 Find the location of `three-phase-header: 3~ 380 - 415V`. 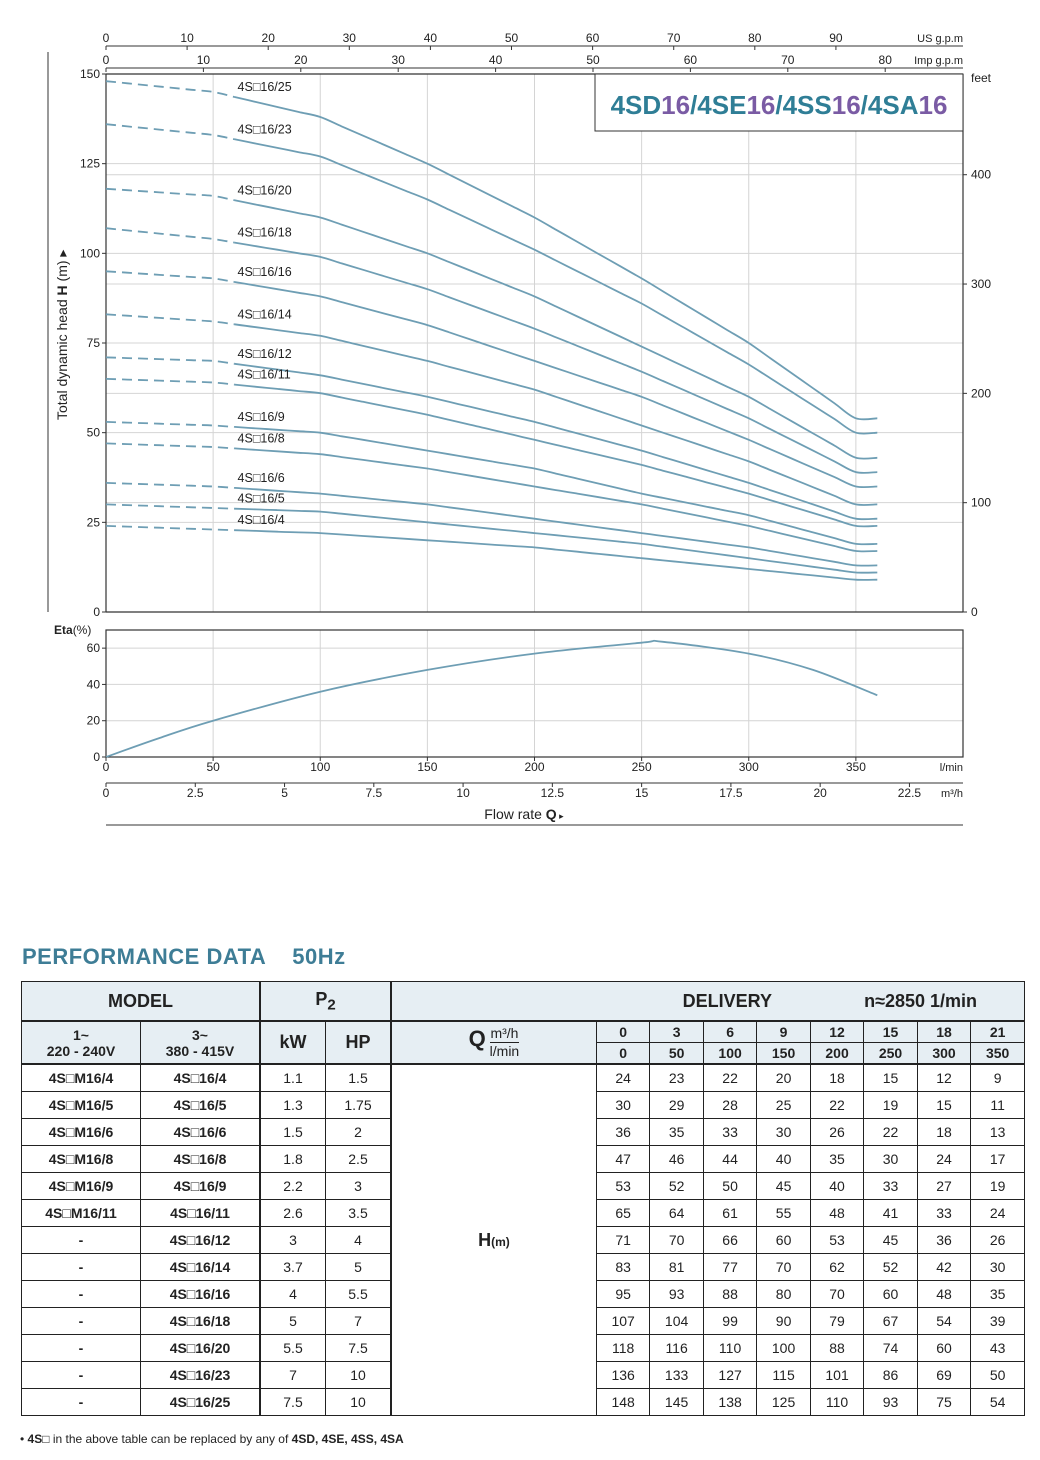

three-phase-header: 3~ 380 - 415V is located at coordinates (200, 1042).